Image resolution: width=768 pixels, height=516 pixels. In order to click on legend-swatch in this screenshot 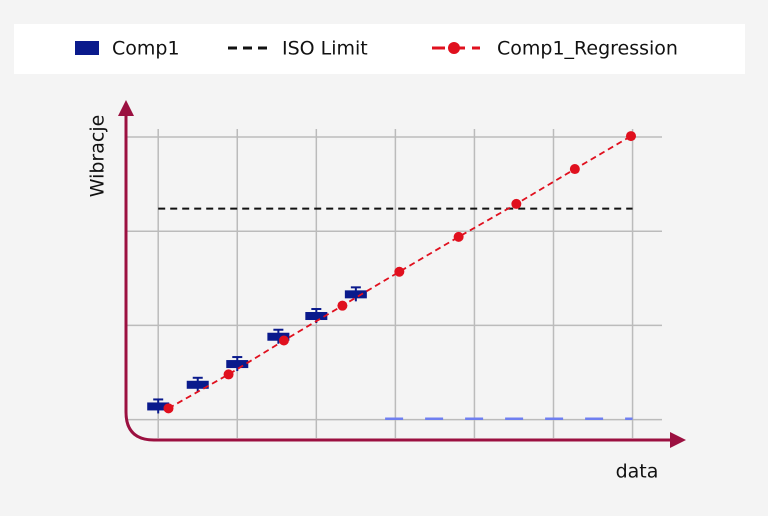, I will do `click(87, 48)`.